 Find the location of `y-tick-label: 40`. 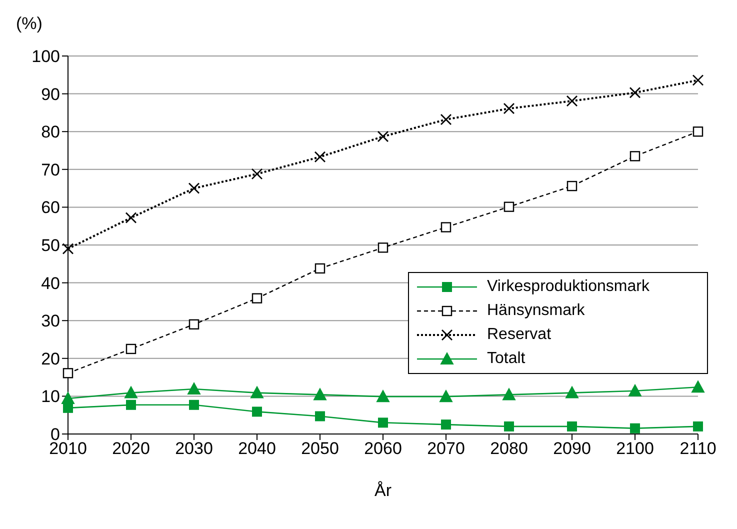

y-tick-label: 40 is located at coordinates (50, 283).